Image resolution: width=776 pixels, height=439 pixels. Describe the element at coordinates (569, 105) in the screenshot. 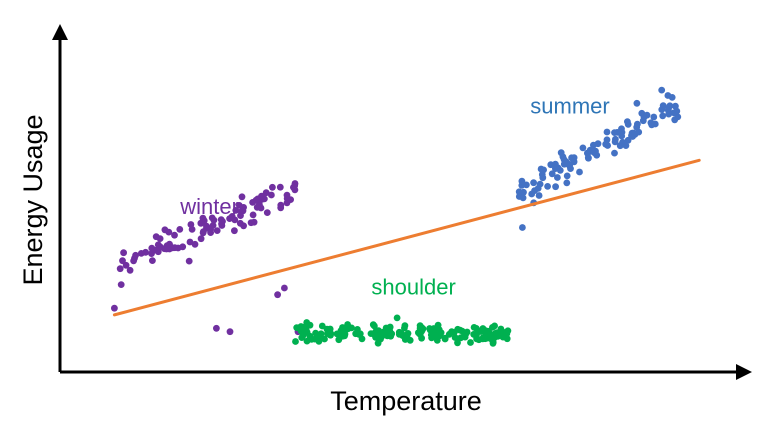

I see `summer-label: summer` at that location.